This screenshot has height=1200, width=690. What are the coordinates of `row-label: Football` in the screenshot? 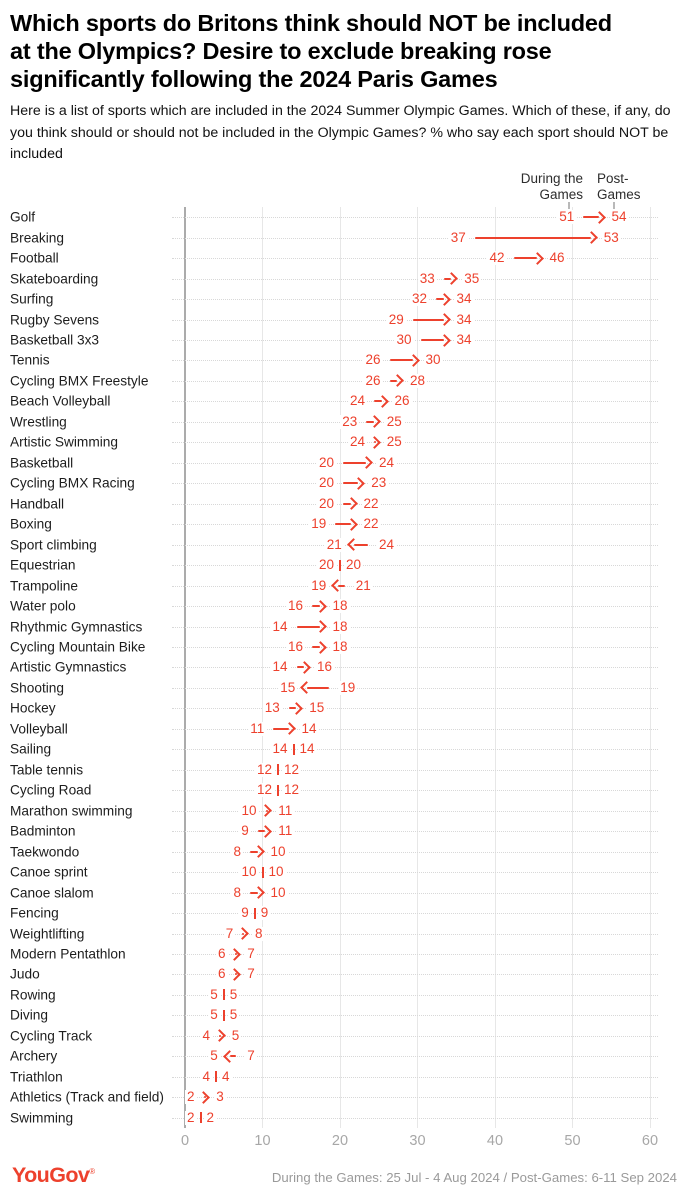 It's located at (34, 258).